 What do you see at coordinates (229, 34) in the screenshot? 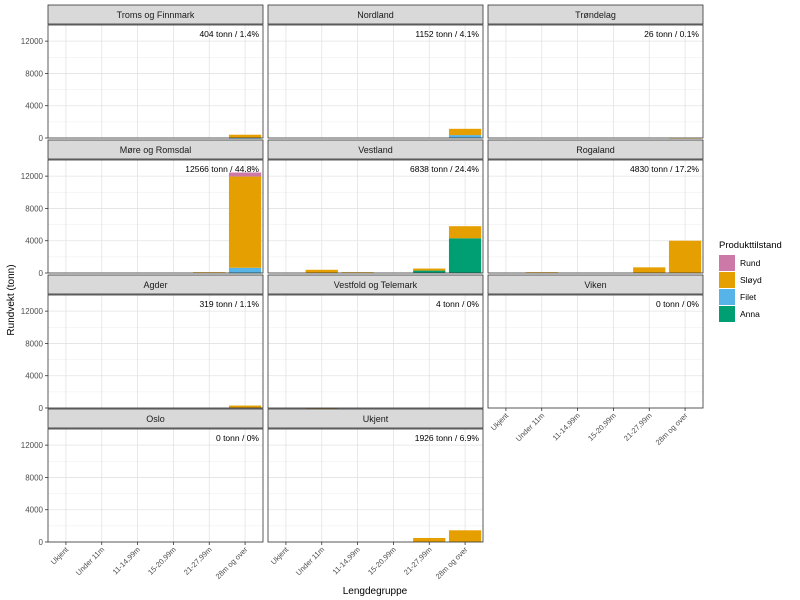
I see `panel-annotation: 404 tonn / 1.4%` at bounding box center [229, 34].